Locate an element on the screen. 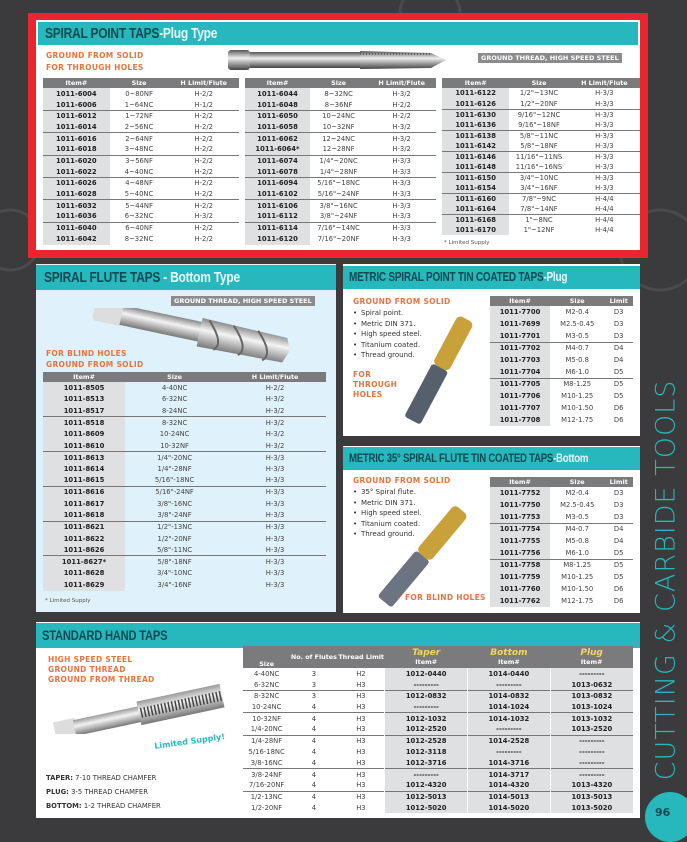 Image resolution: width=687 pixels, height=842 pixels. spiral-flute-tap-image is located at coordinates (191, 335).